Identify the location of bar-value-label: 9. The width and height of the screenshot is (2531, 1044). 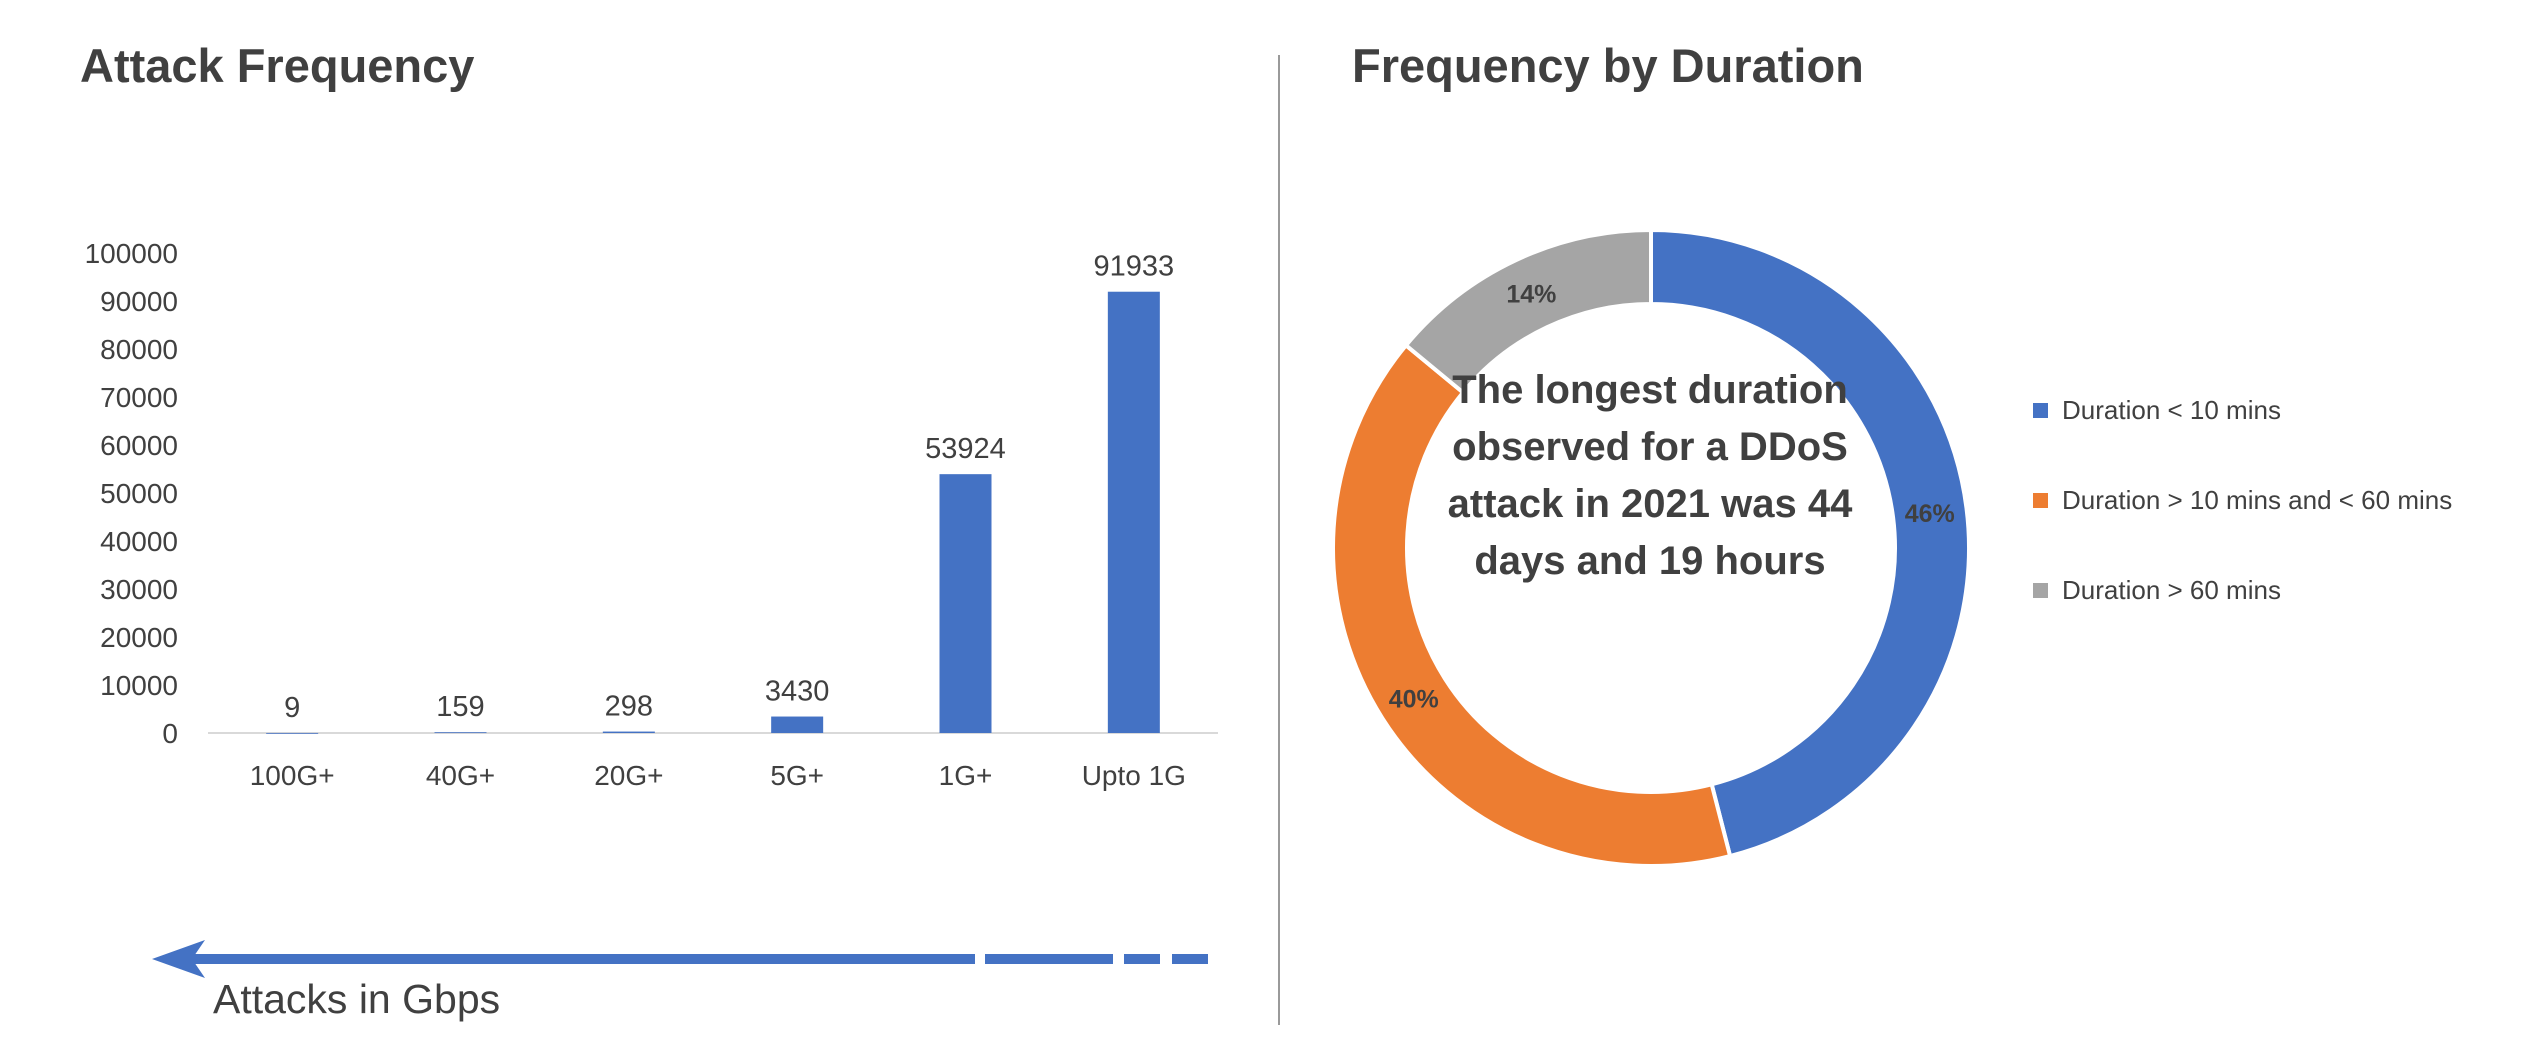
(292, 708).